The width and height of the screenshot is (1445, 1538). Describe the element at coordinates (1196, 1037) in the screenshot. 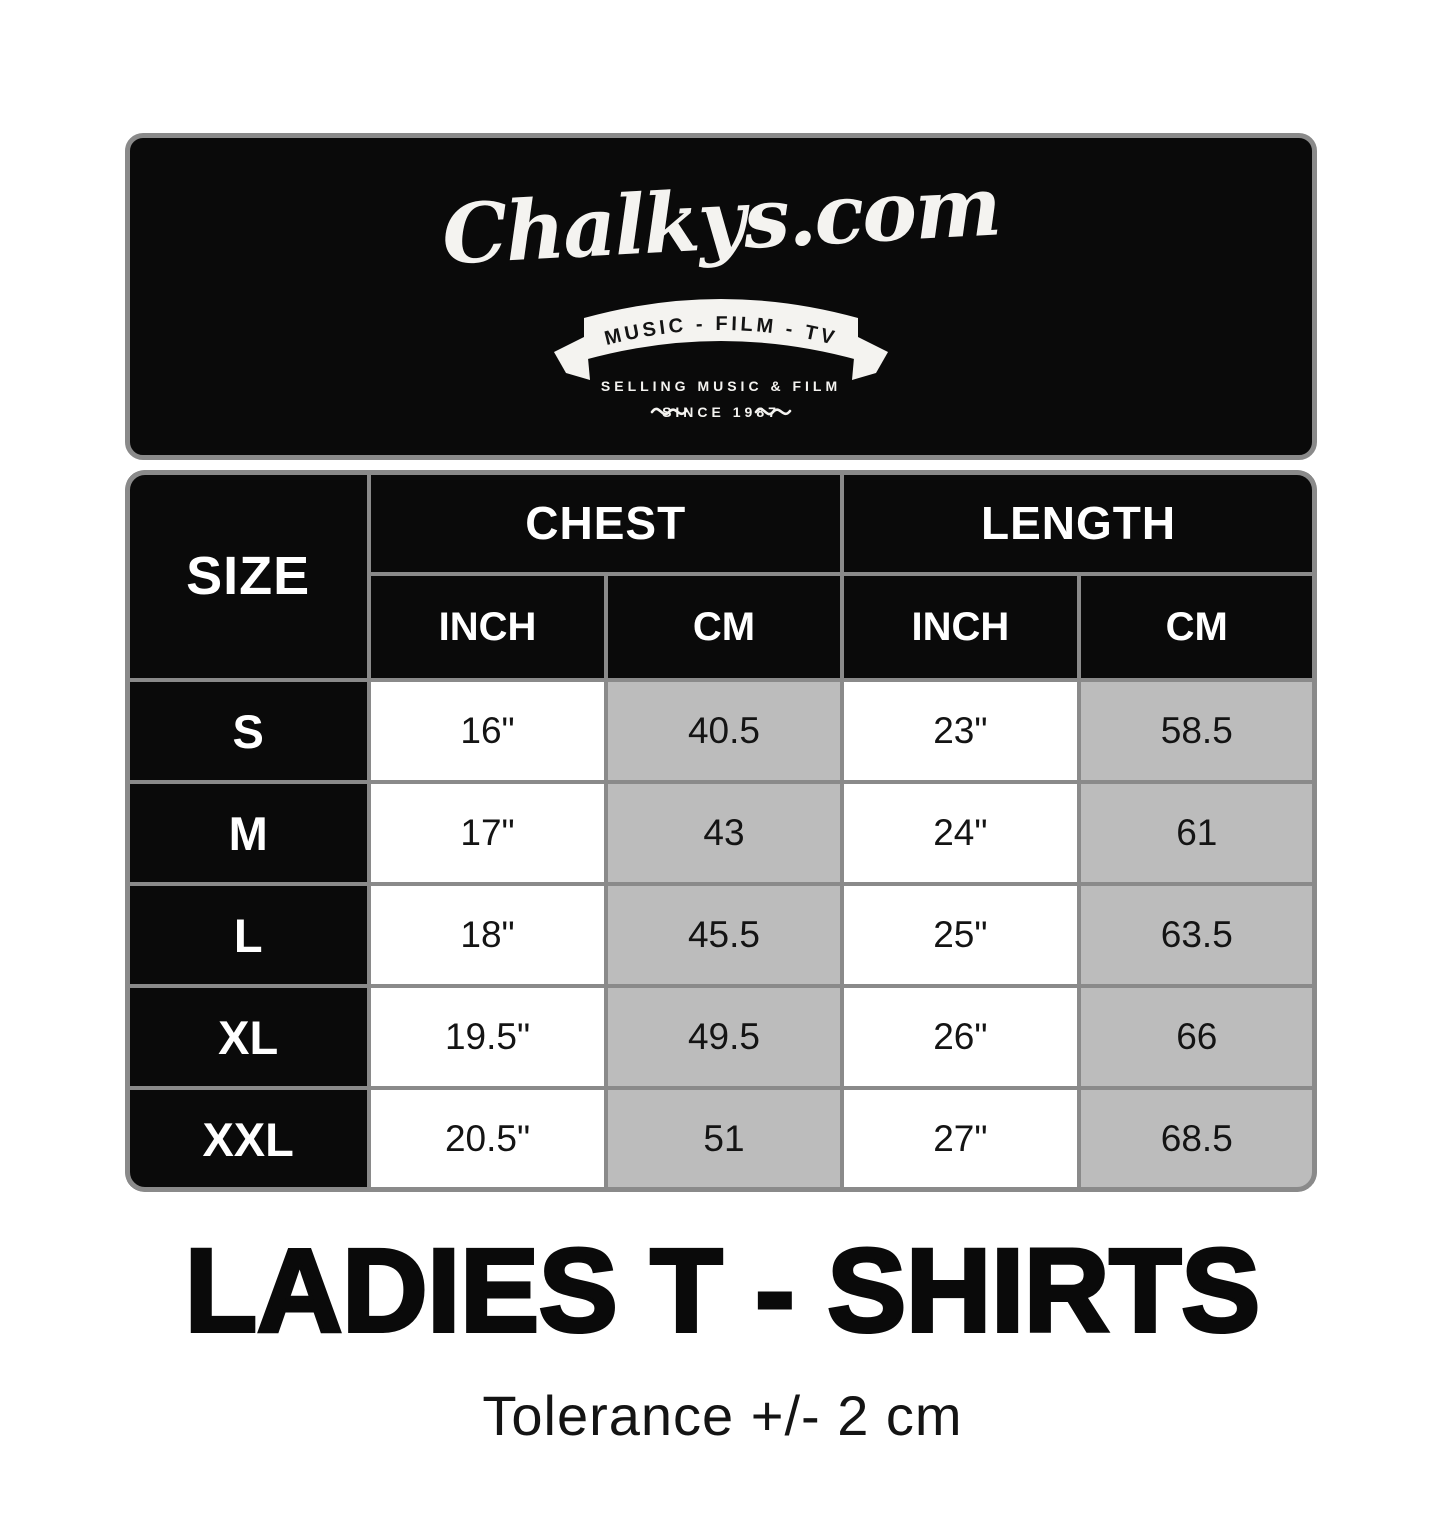

I see `length-cm-value: 66` at that location.